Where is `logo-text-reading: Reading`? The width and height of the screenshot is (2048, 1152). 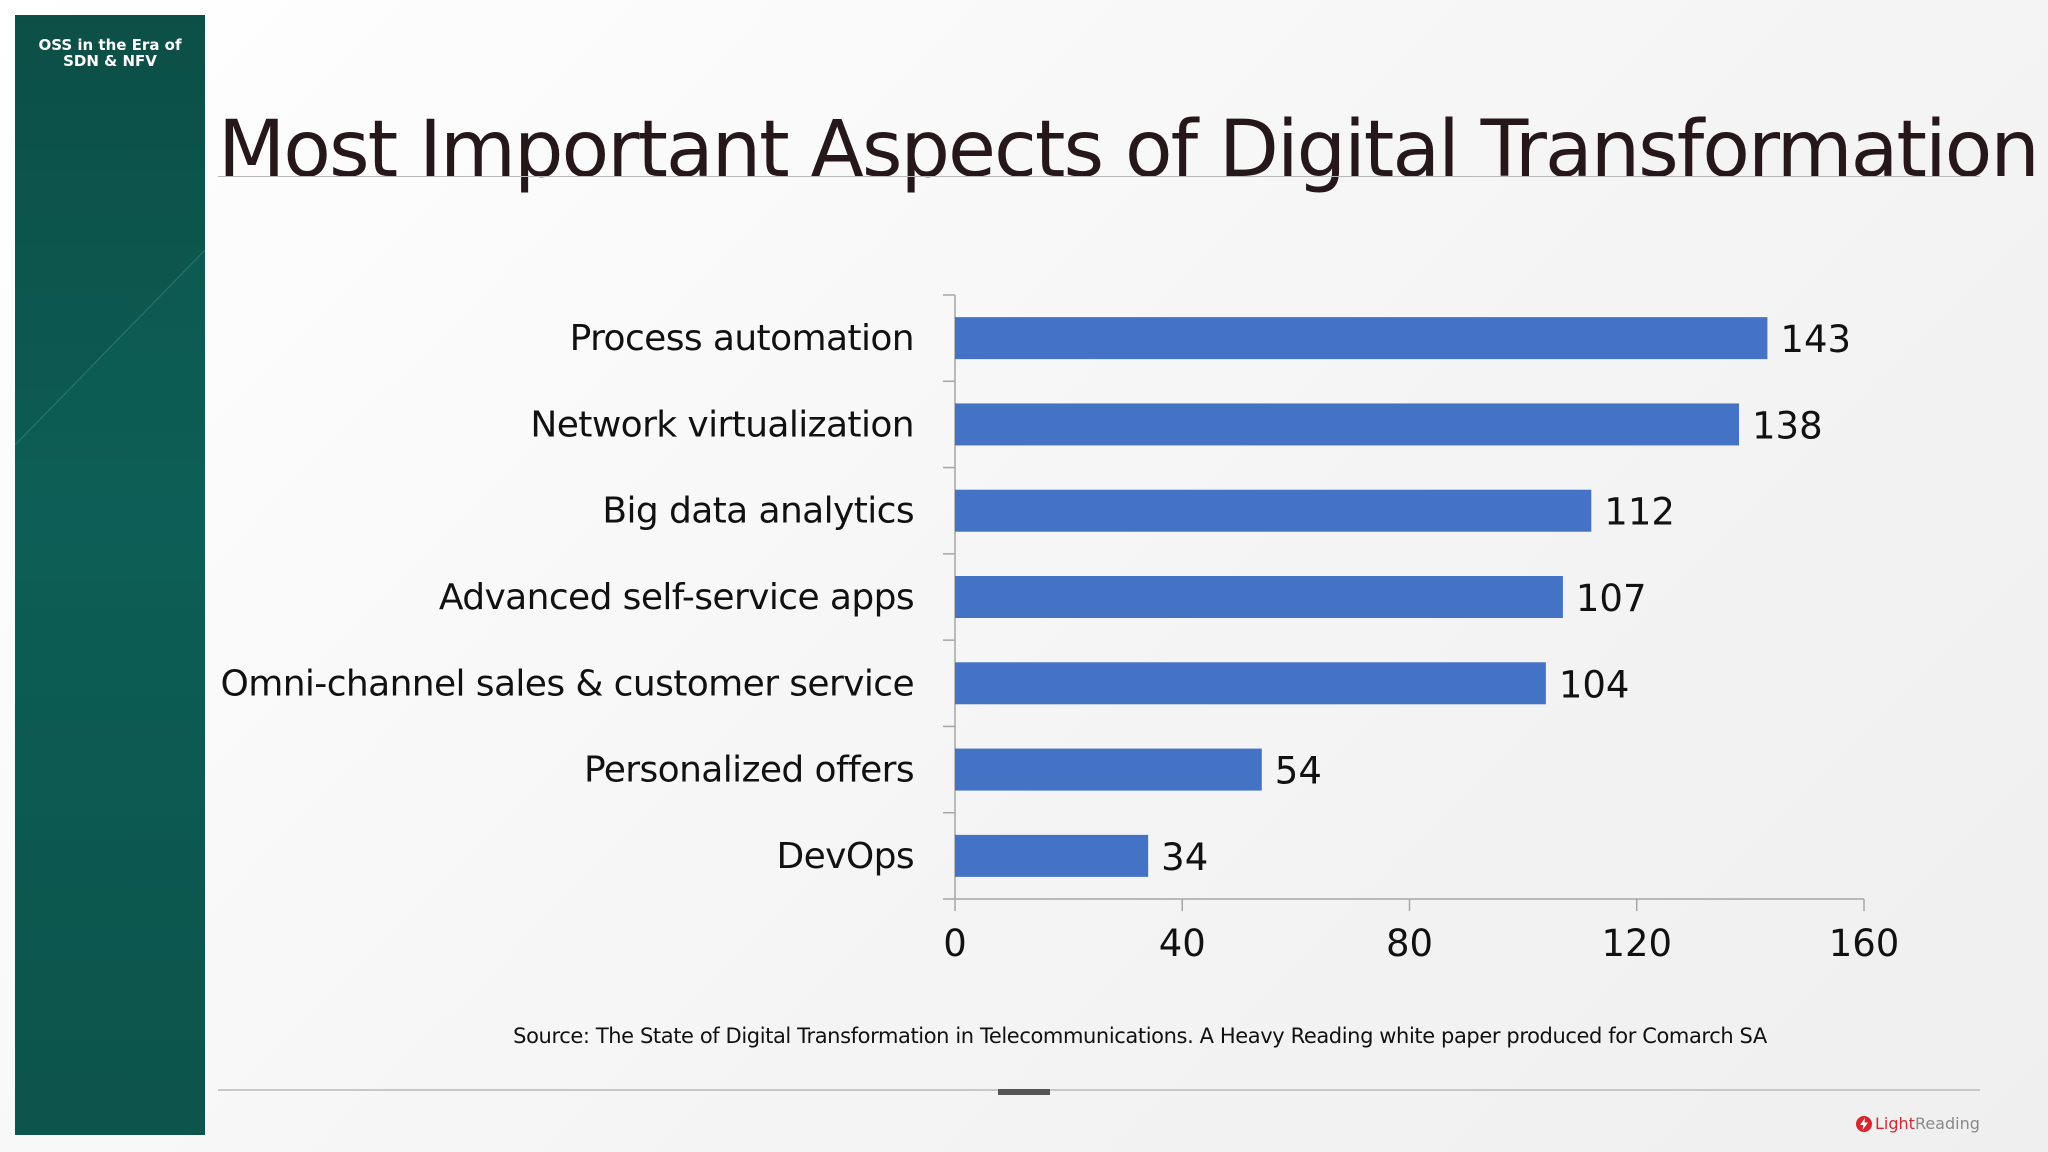 logo-text-reading: Reading is located at coordinates (1947, 1123).